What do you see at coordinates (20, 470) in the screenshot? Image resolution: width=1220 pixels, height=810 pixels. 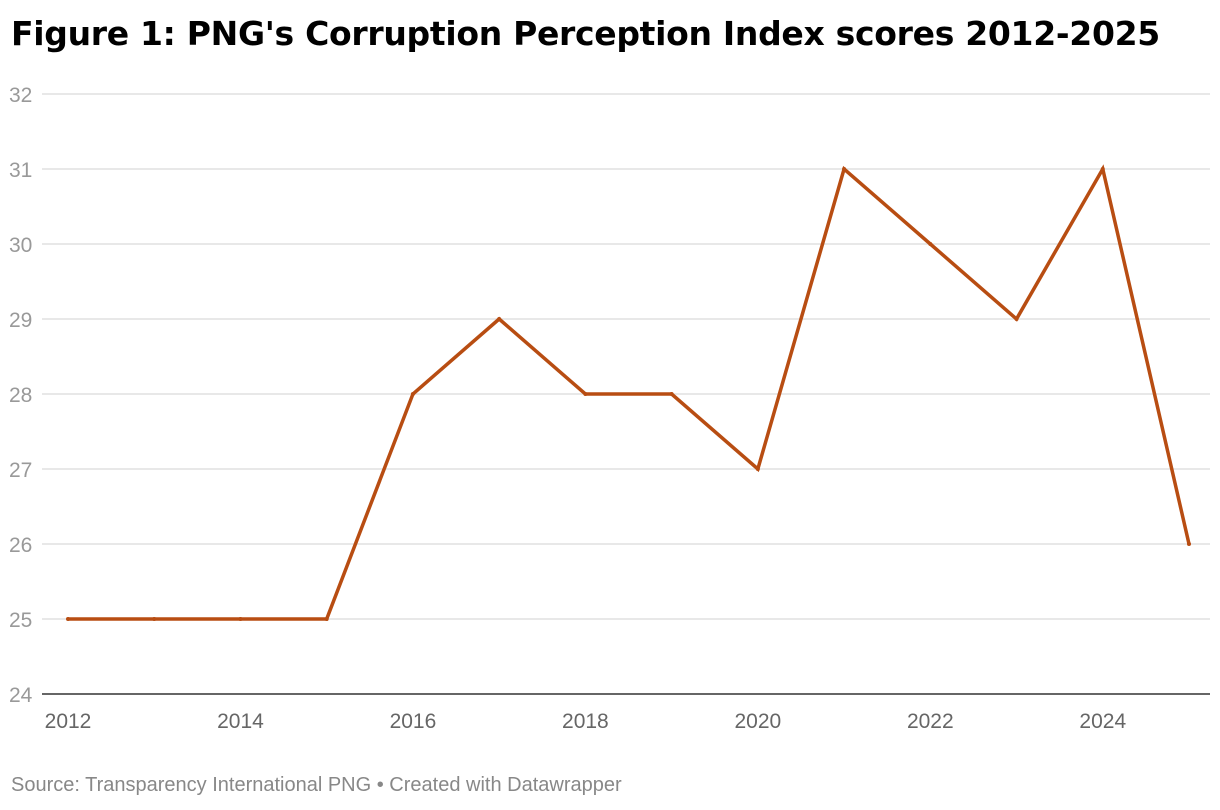 I see `y-tick-label: 27` at bounding box center [20, 470].